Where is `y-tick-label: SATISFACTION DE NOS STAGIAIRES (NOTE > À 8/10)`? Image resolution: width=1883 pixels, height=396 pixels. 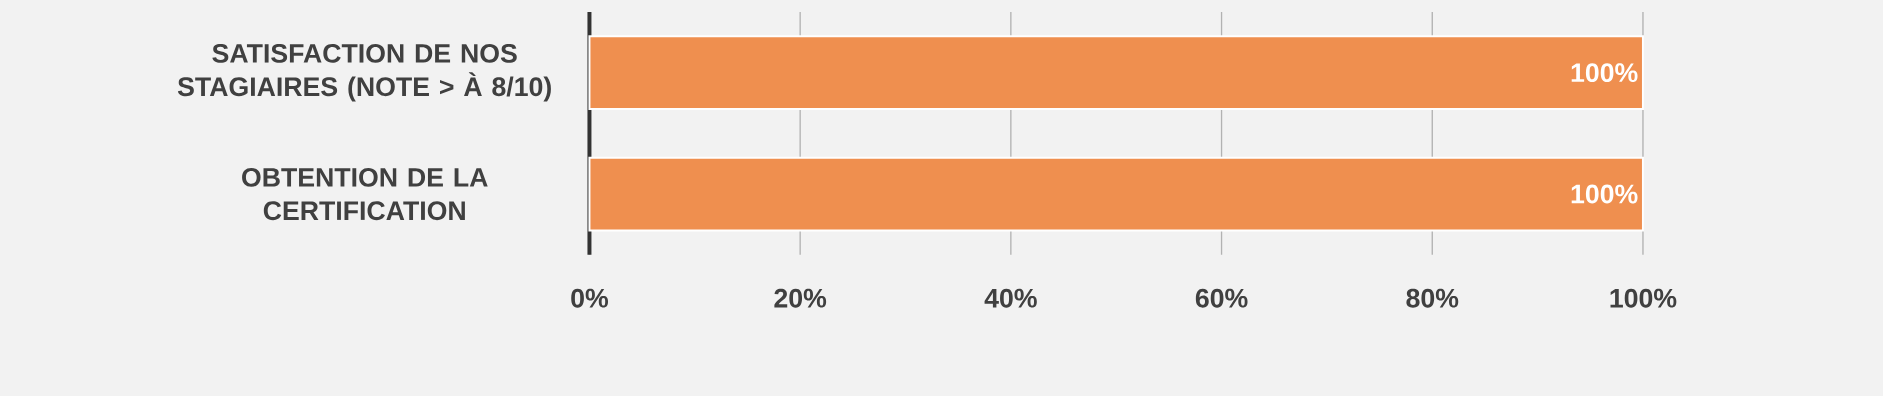 y-tick-label: SATISFACTION DE NOS STAGIAIRES (NOTE > À 8/10) is located at coordinates (364, 72).